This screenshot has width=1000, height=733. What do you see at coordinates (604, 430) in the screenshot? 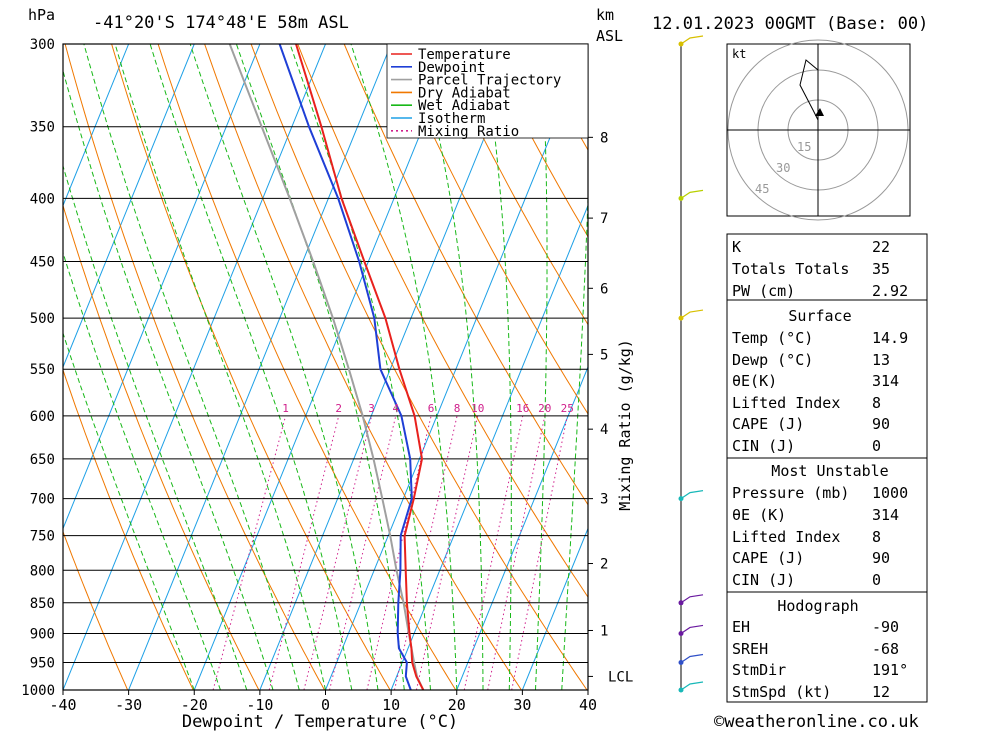
I see `km-tick-label: 4` at bounding box center [604, 430].